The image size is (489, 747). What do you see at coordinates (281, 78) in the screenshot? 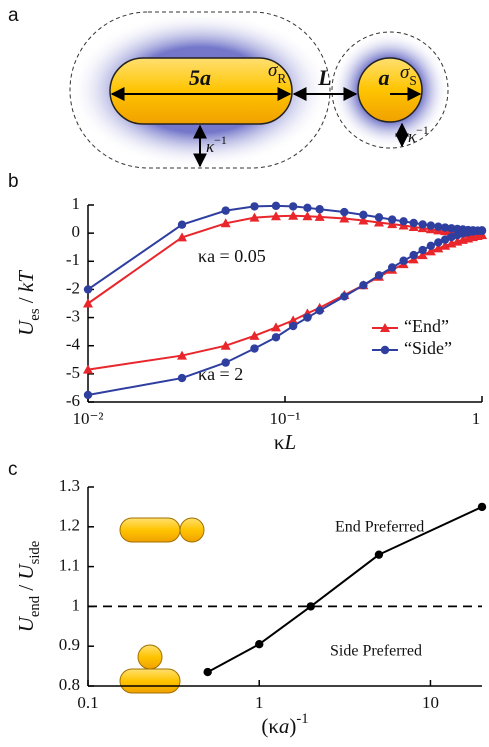
I see `label-part: R` at bounding box center [281, 78].